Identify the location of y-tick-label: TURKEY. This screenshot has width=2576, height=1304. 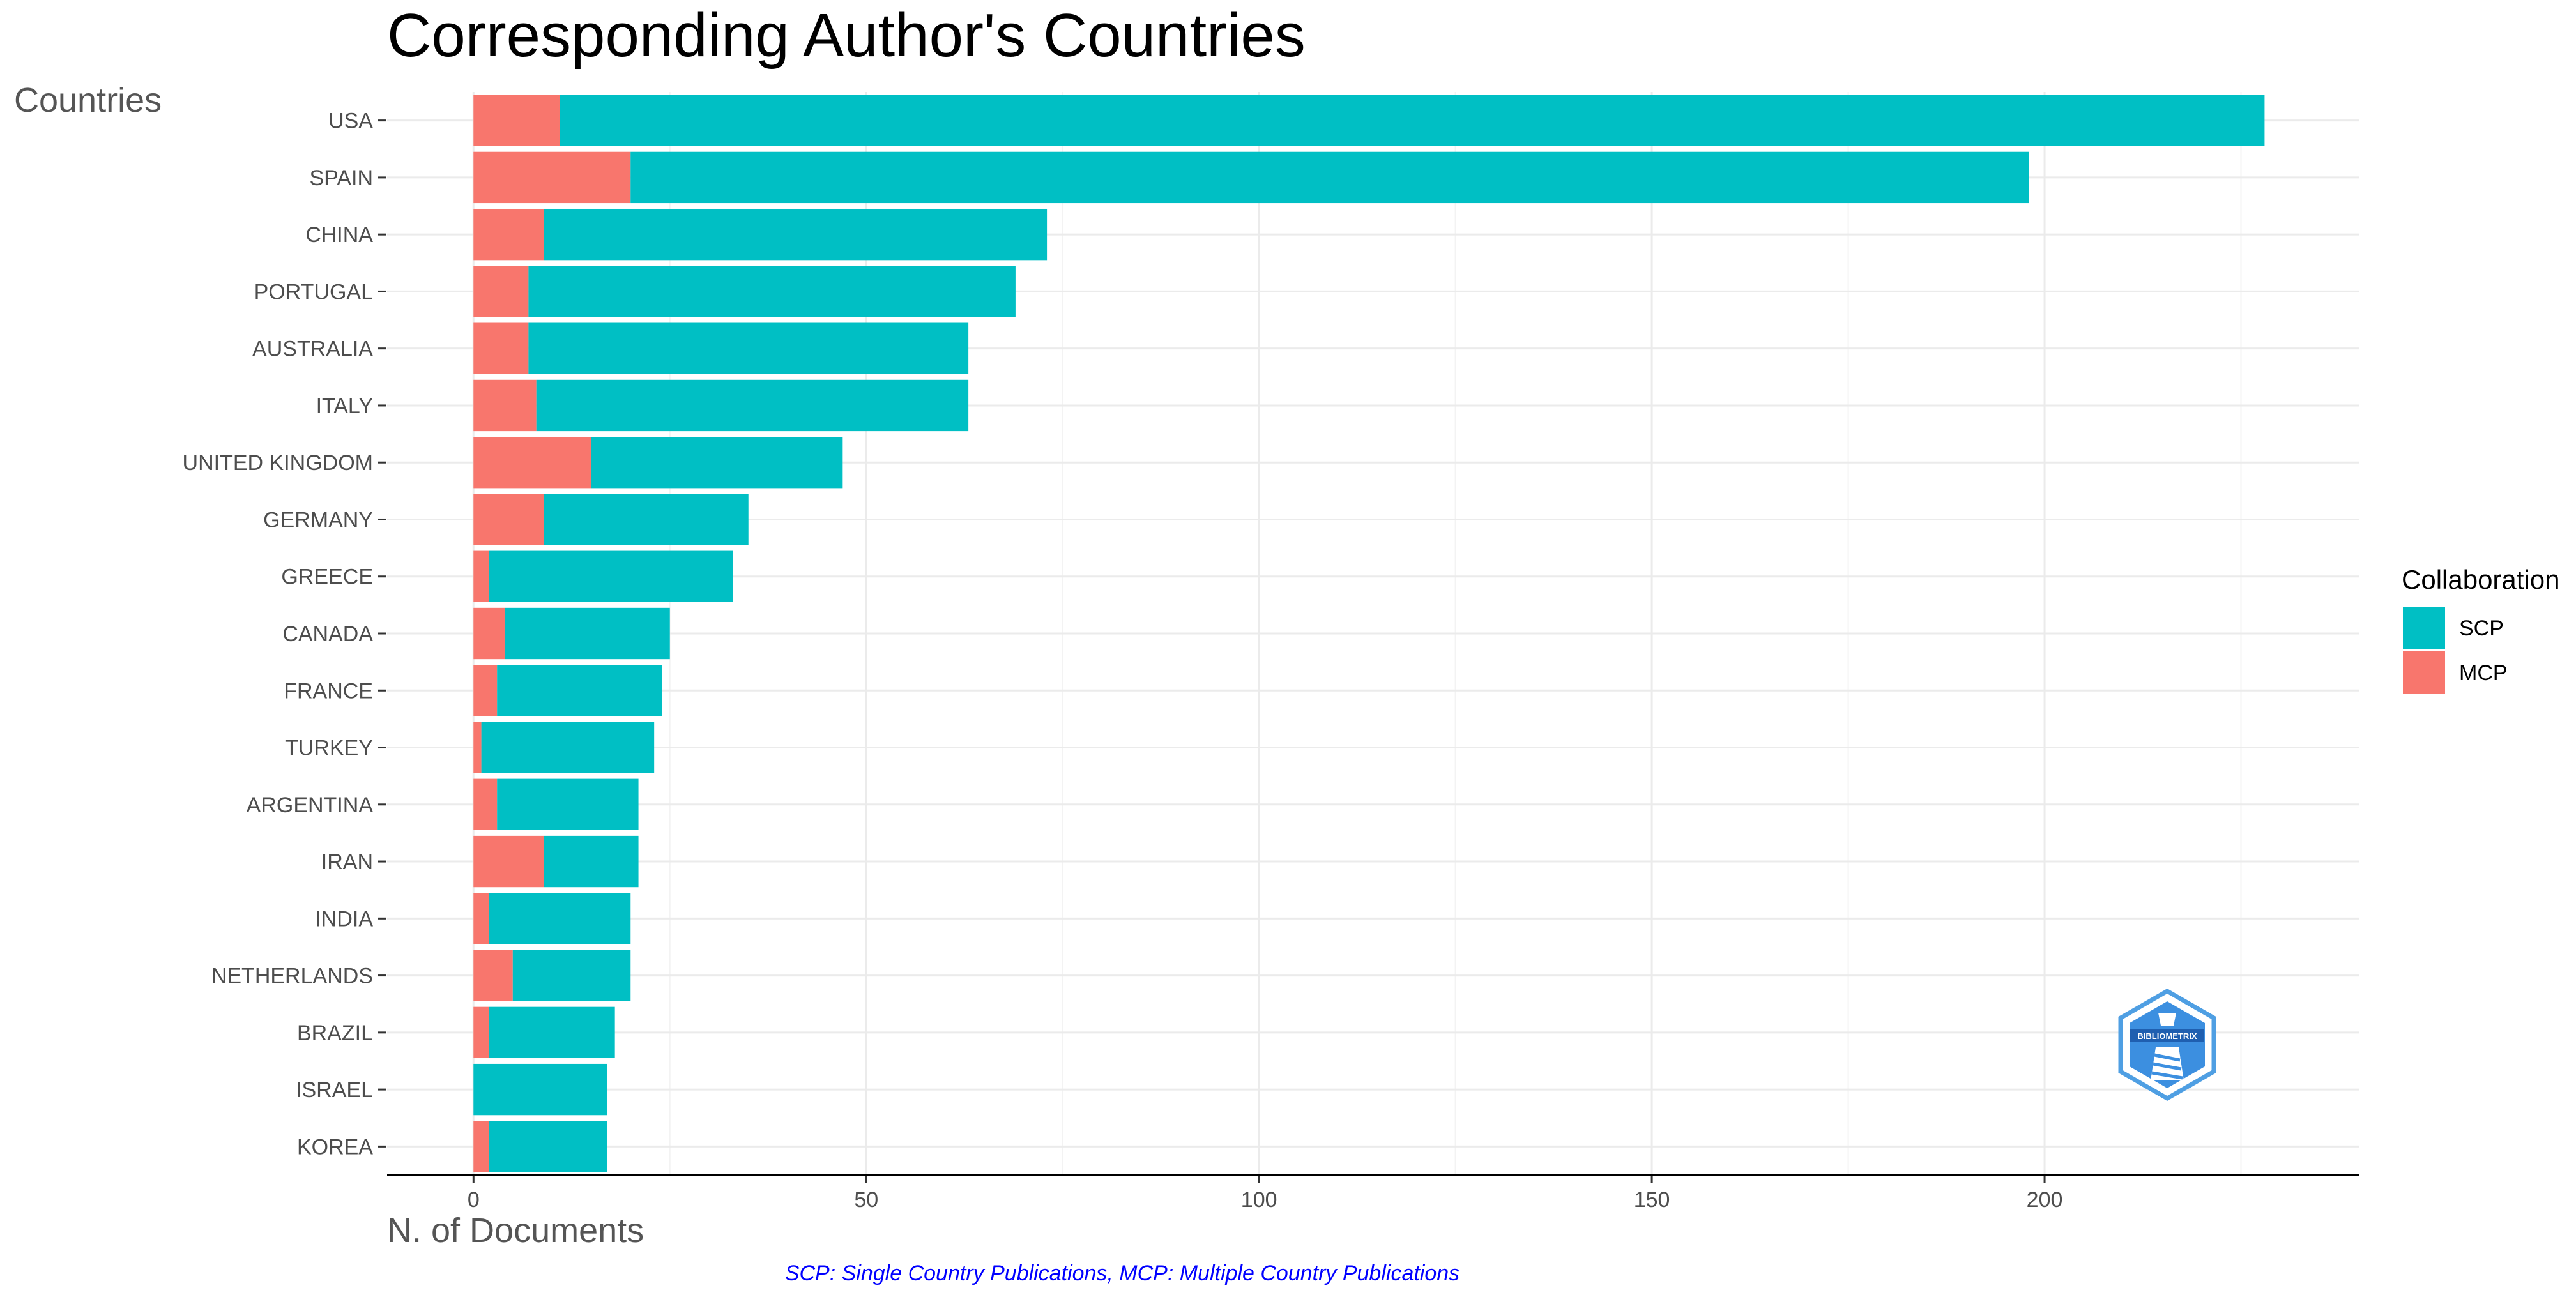
(329, 748).